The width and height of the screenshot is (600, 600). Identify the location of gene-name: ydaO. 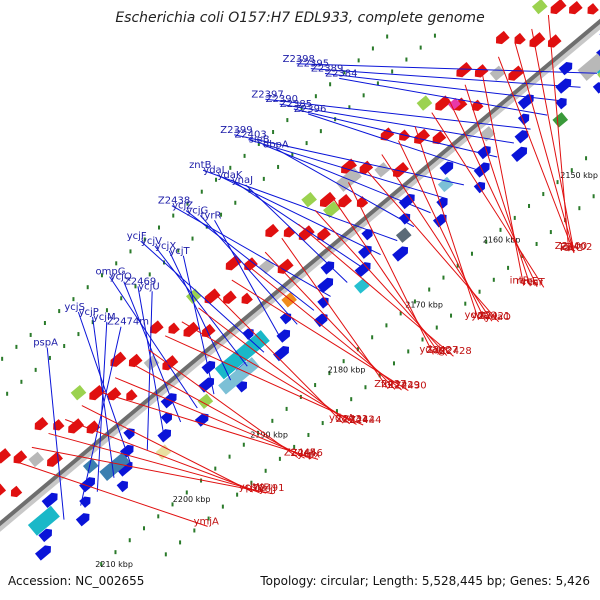
(498, 317).